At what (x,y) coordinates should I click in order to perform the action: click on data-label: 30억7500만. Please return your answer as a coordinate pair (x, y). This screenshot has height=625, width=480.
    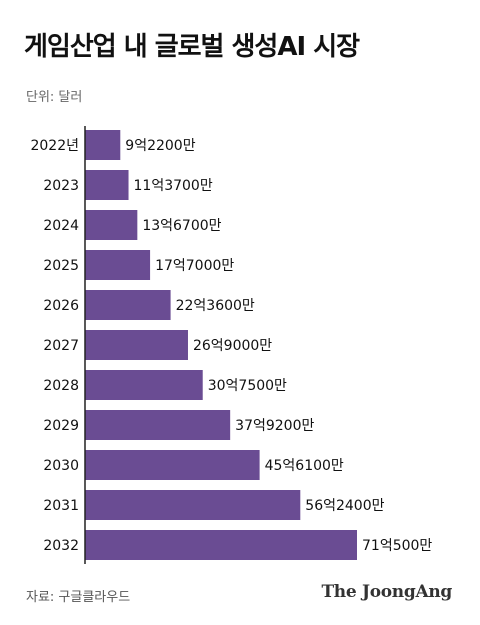
    Looking at the image, I should click on (247, 386).